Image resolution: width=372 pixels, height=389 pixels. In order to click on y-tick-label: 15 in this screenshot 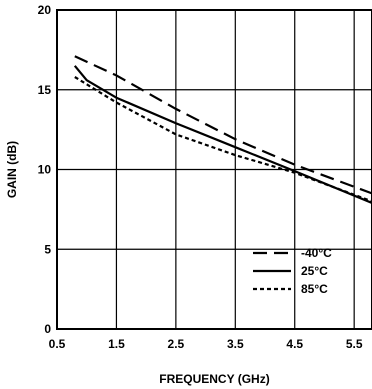, I will do `click(45, 90)`.